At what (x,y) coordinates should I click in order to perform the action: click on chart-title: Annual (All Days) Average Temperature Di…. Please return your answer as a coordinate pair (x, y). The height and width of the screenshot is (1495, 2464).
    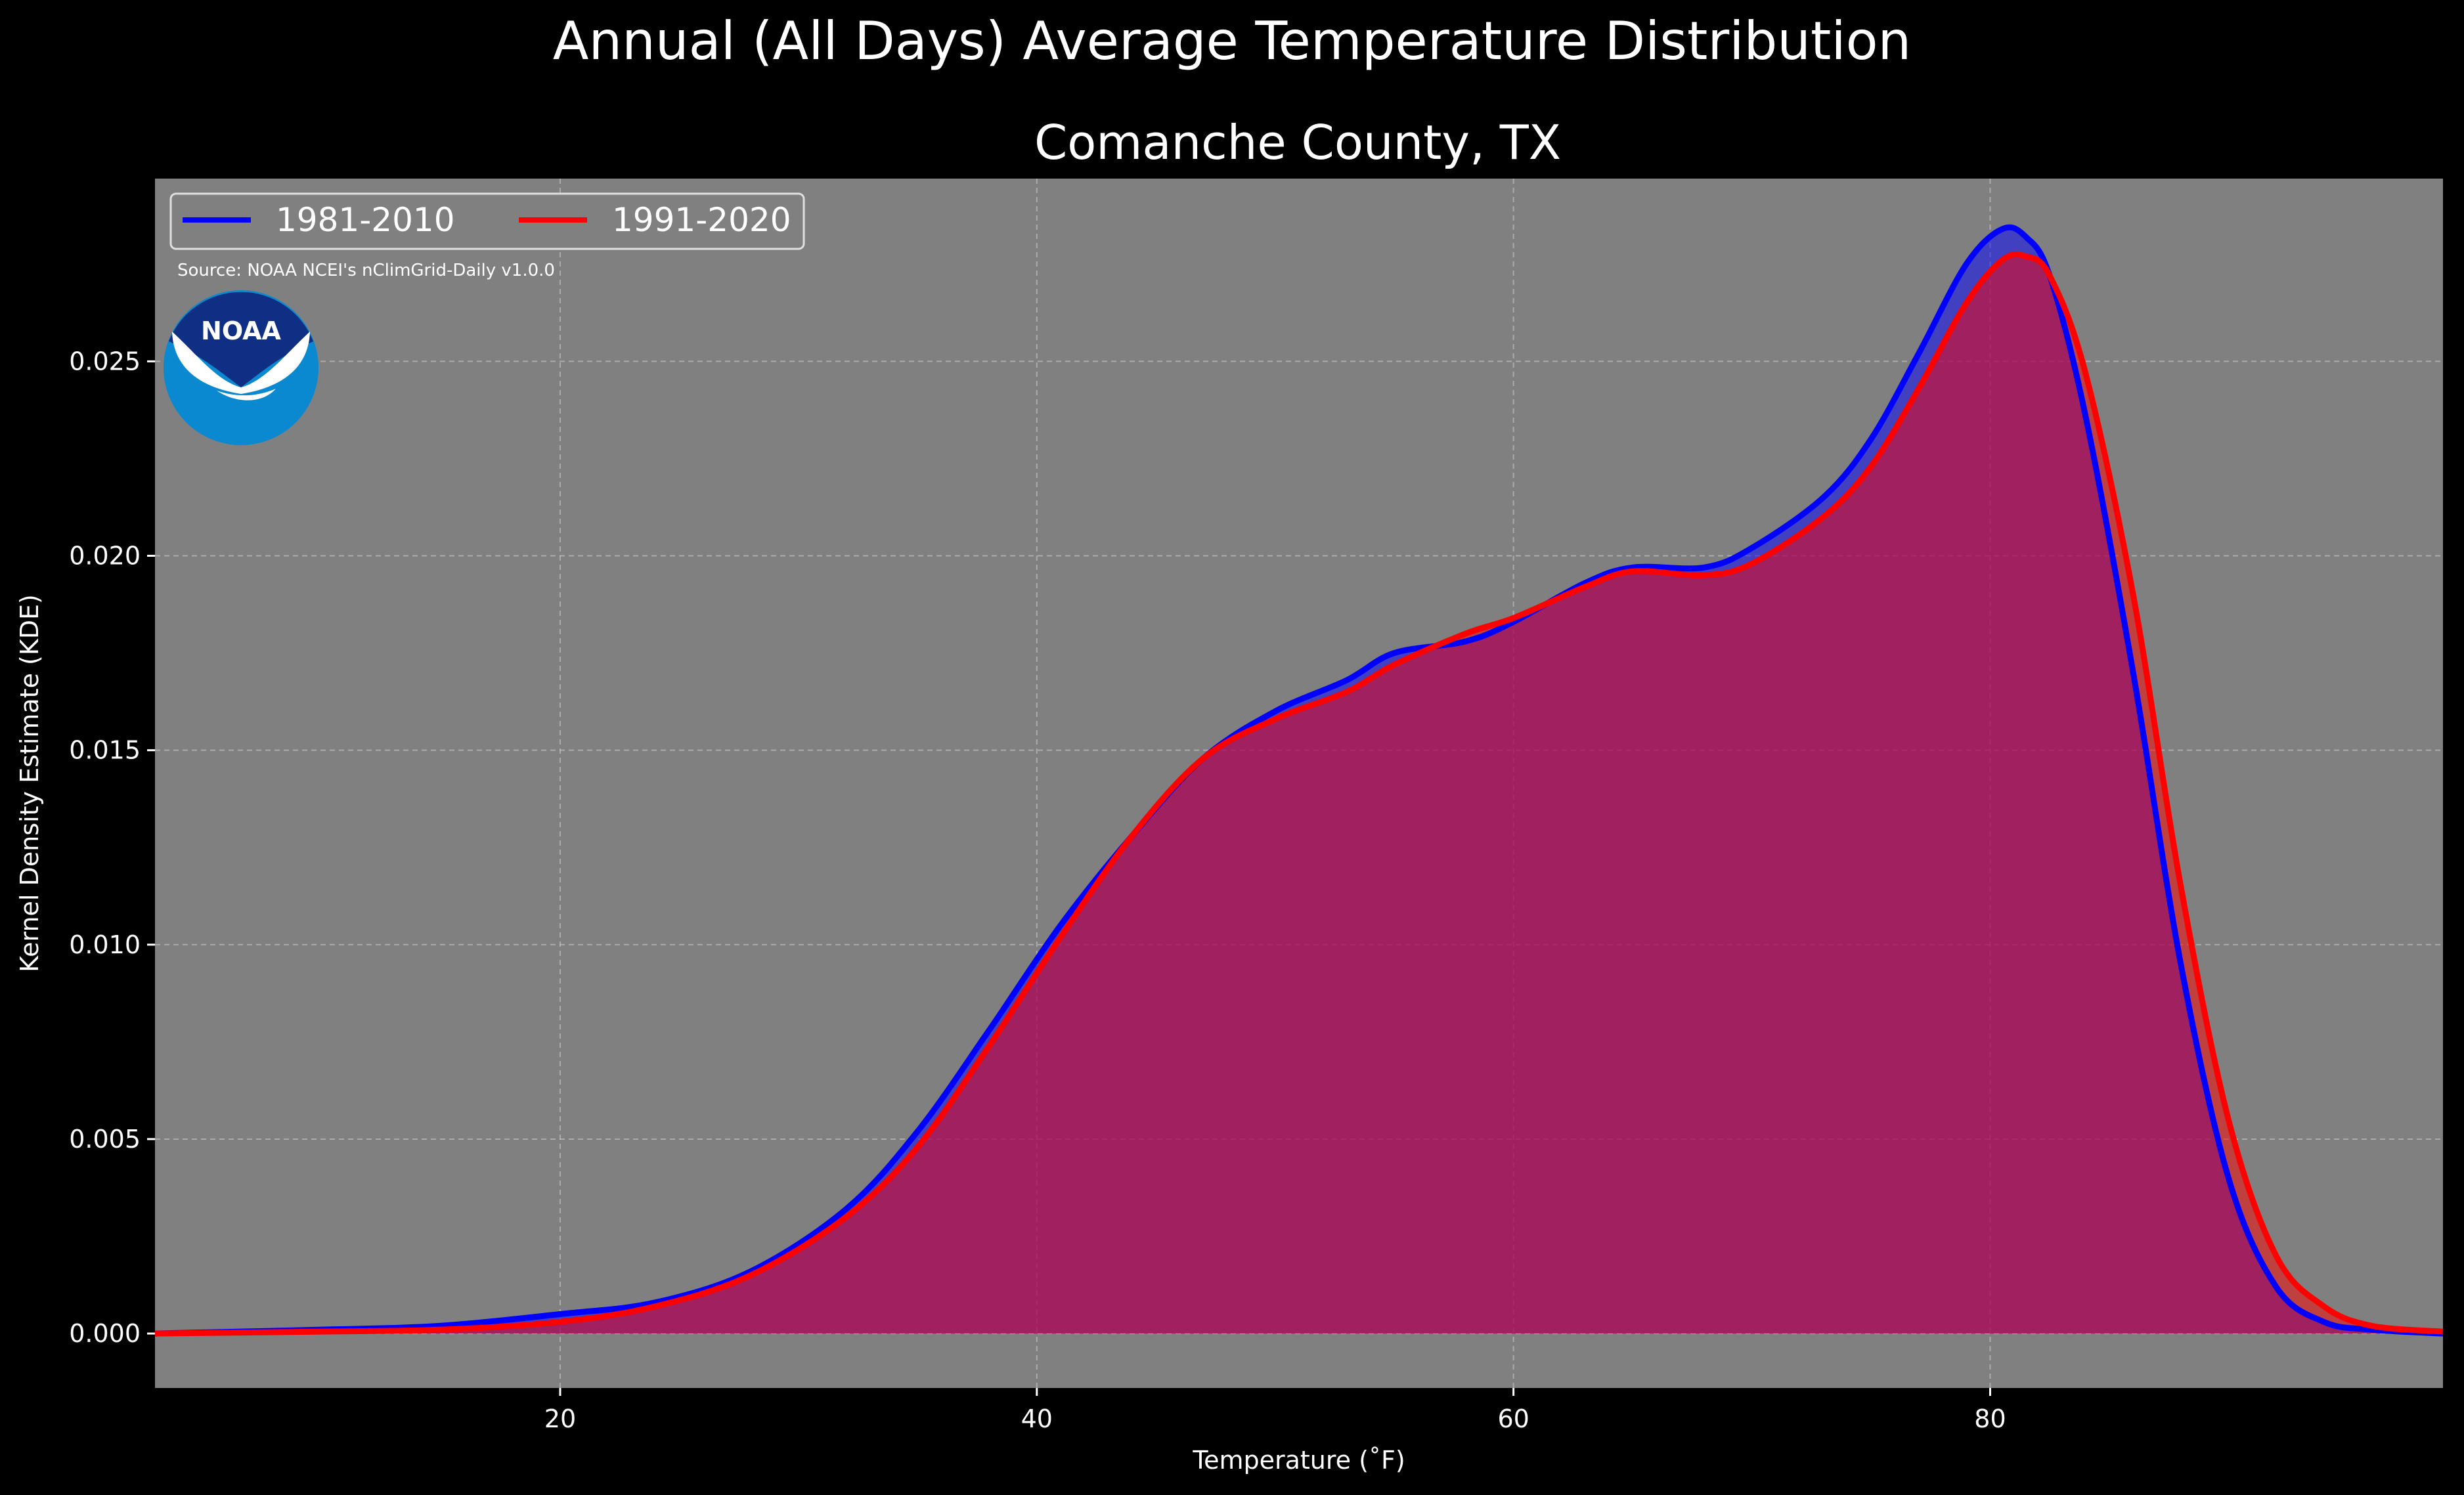
    Looking at the image, I should click on (1232, 41).